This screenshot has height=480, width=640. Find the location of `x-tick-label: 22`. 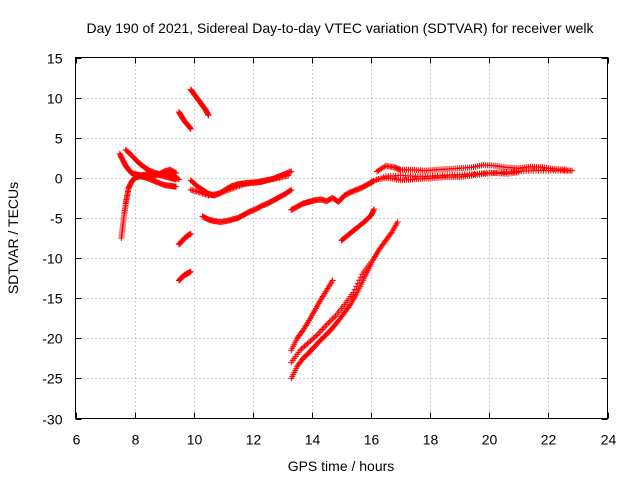

x-tick-label: 22 is located at coordinates (549, 440).